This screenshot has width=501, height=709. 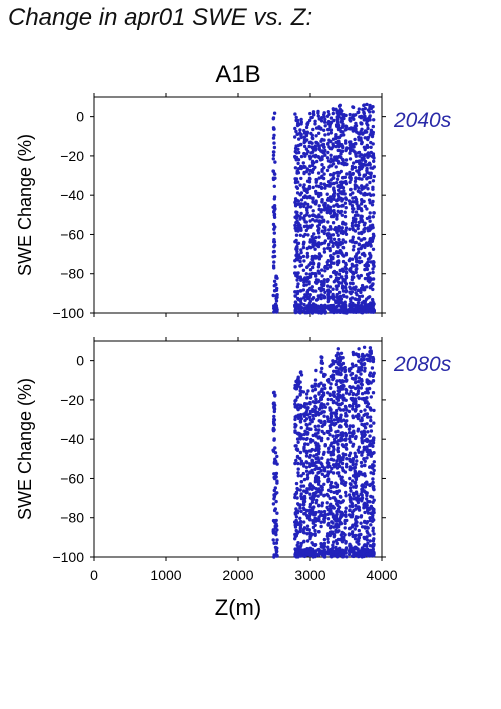 What do you see at coordinates (68, 557) in the screenshot?
I see `y-tick-label: −100` at bounding box center [68, 557].